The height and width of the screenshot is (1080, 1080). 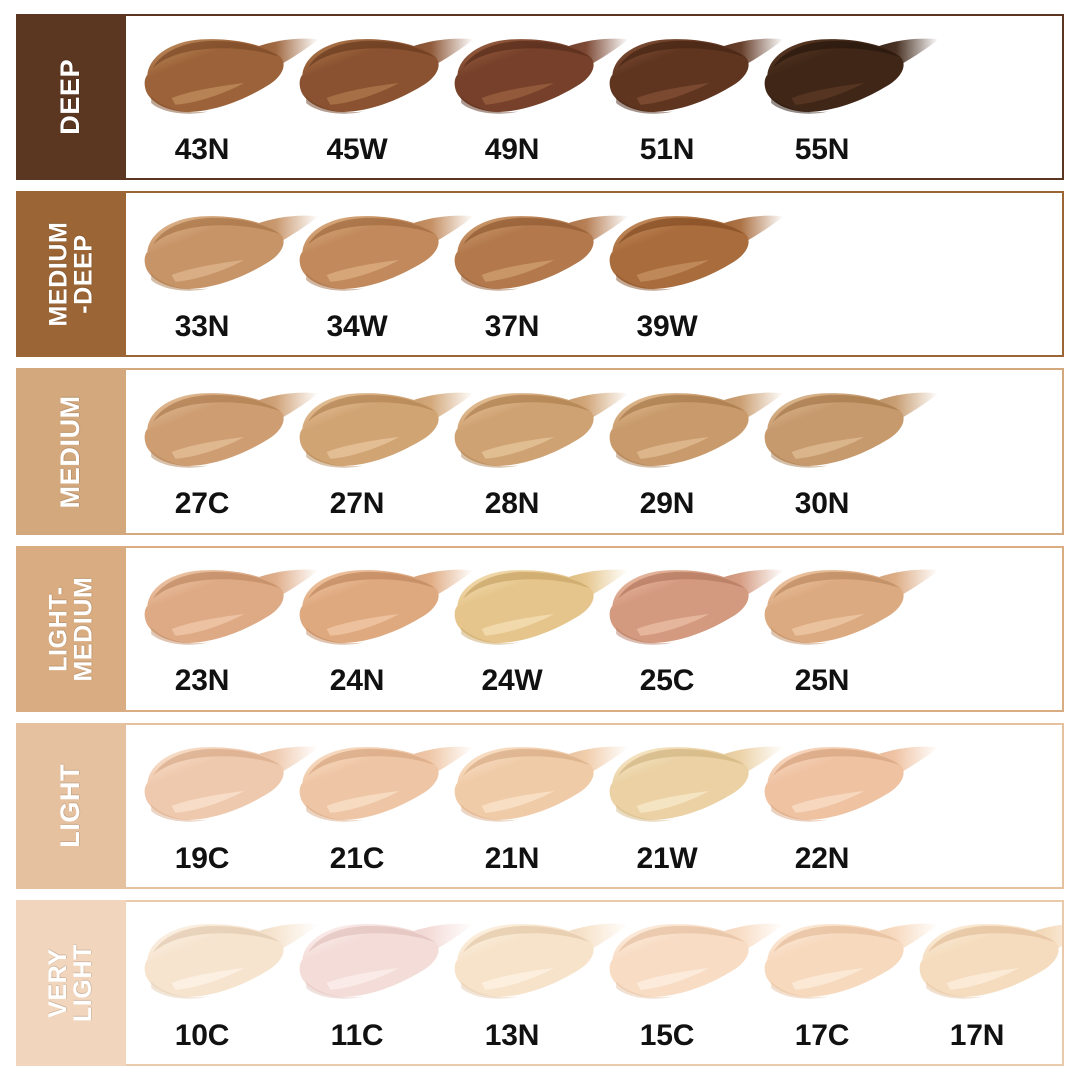 I want to click on shade-code-label: 19C, so click(x=202, y=858).